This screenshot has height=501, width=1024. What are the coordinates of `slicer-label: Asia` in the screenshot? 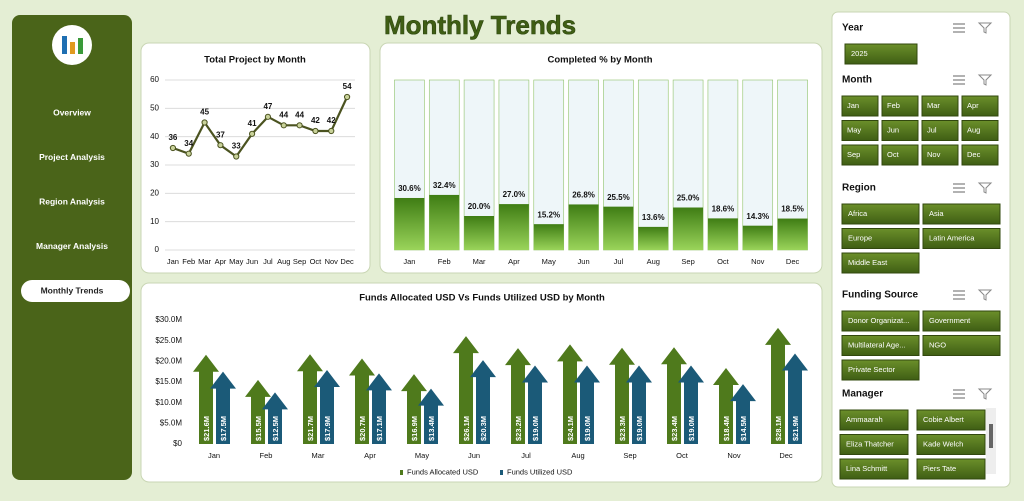 It's located at (936, 213).